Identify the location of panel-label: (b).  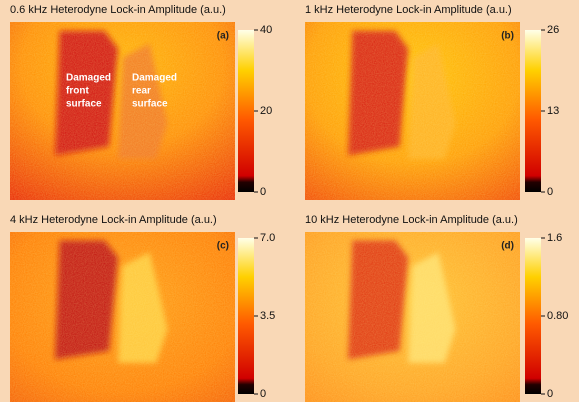
(507, 36).